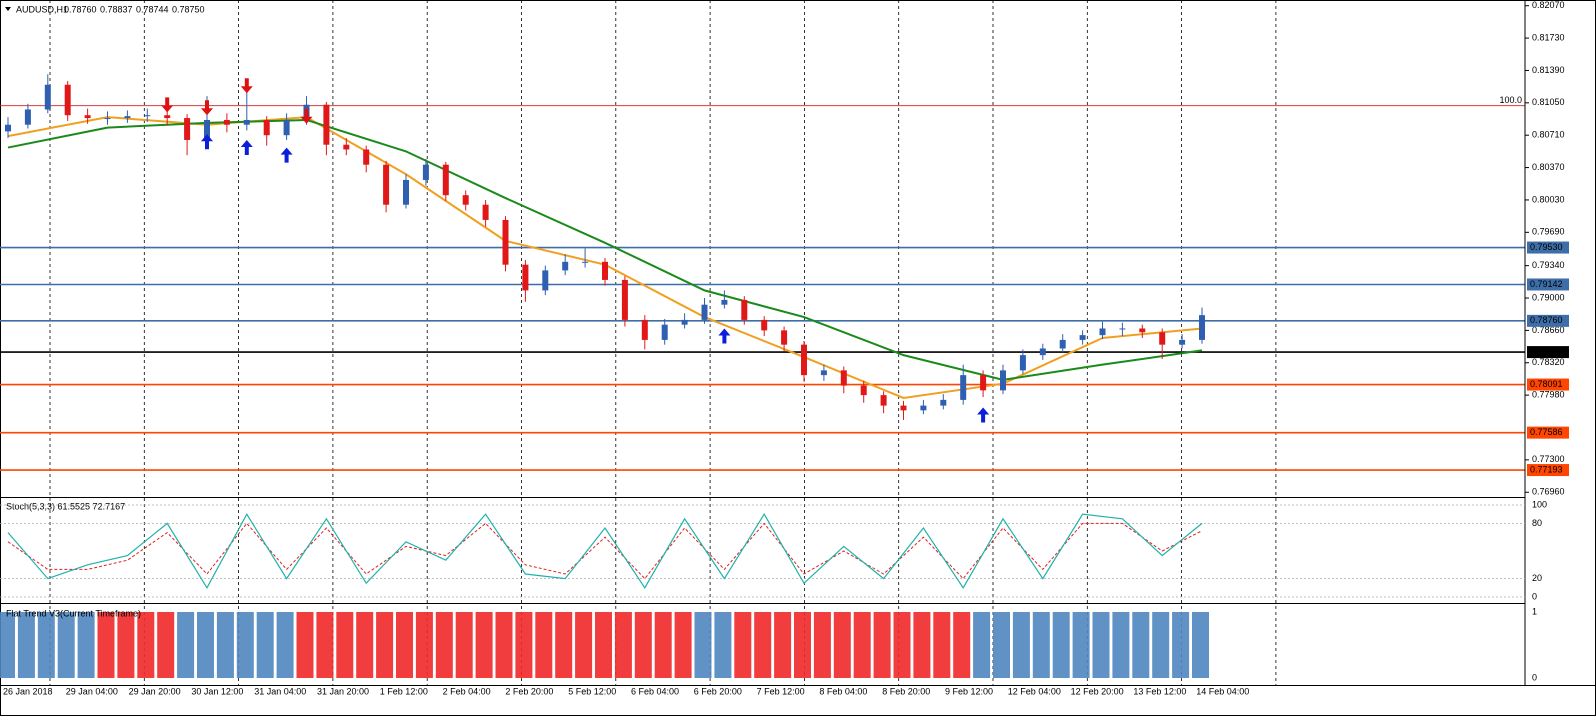  What do you see at coordinates (529, 691) in the screenshot?
I see `x-tick-label: 2 Feb 20:00` at bounding box center [529, 691].